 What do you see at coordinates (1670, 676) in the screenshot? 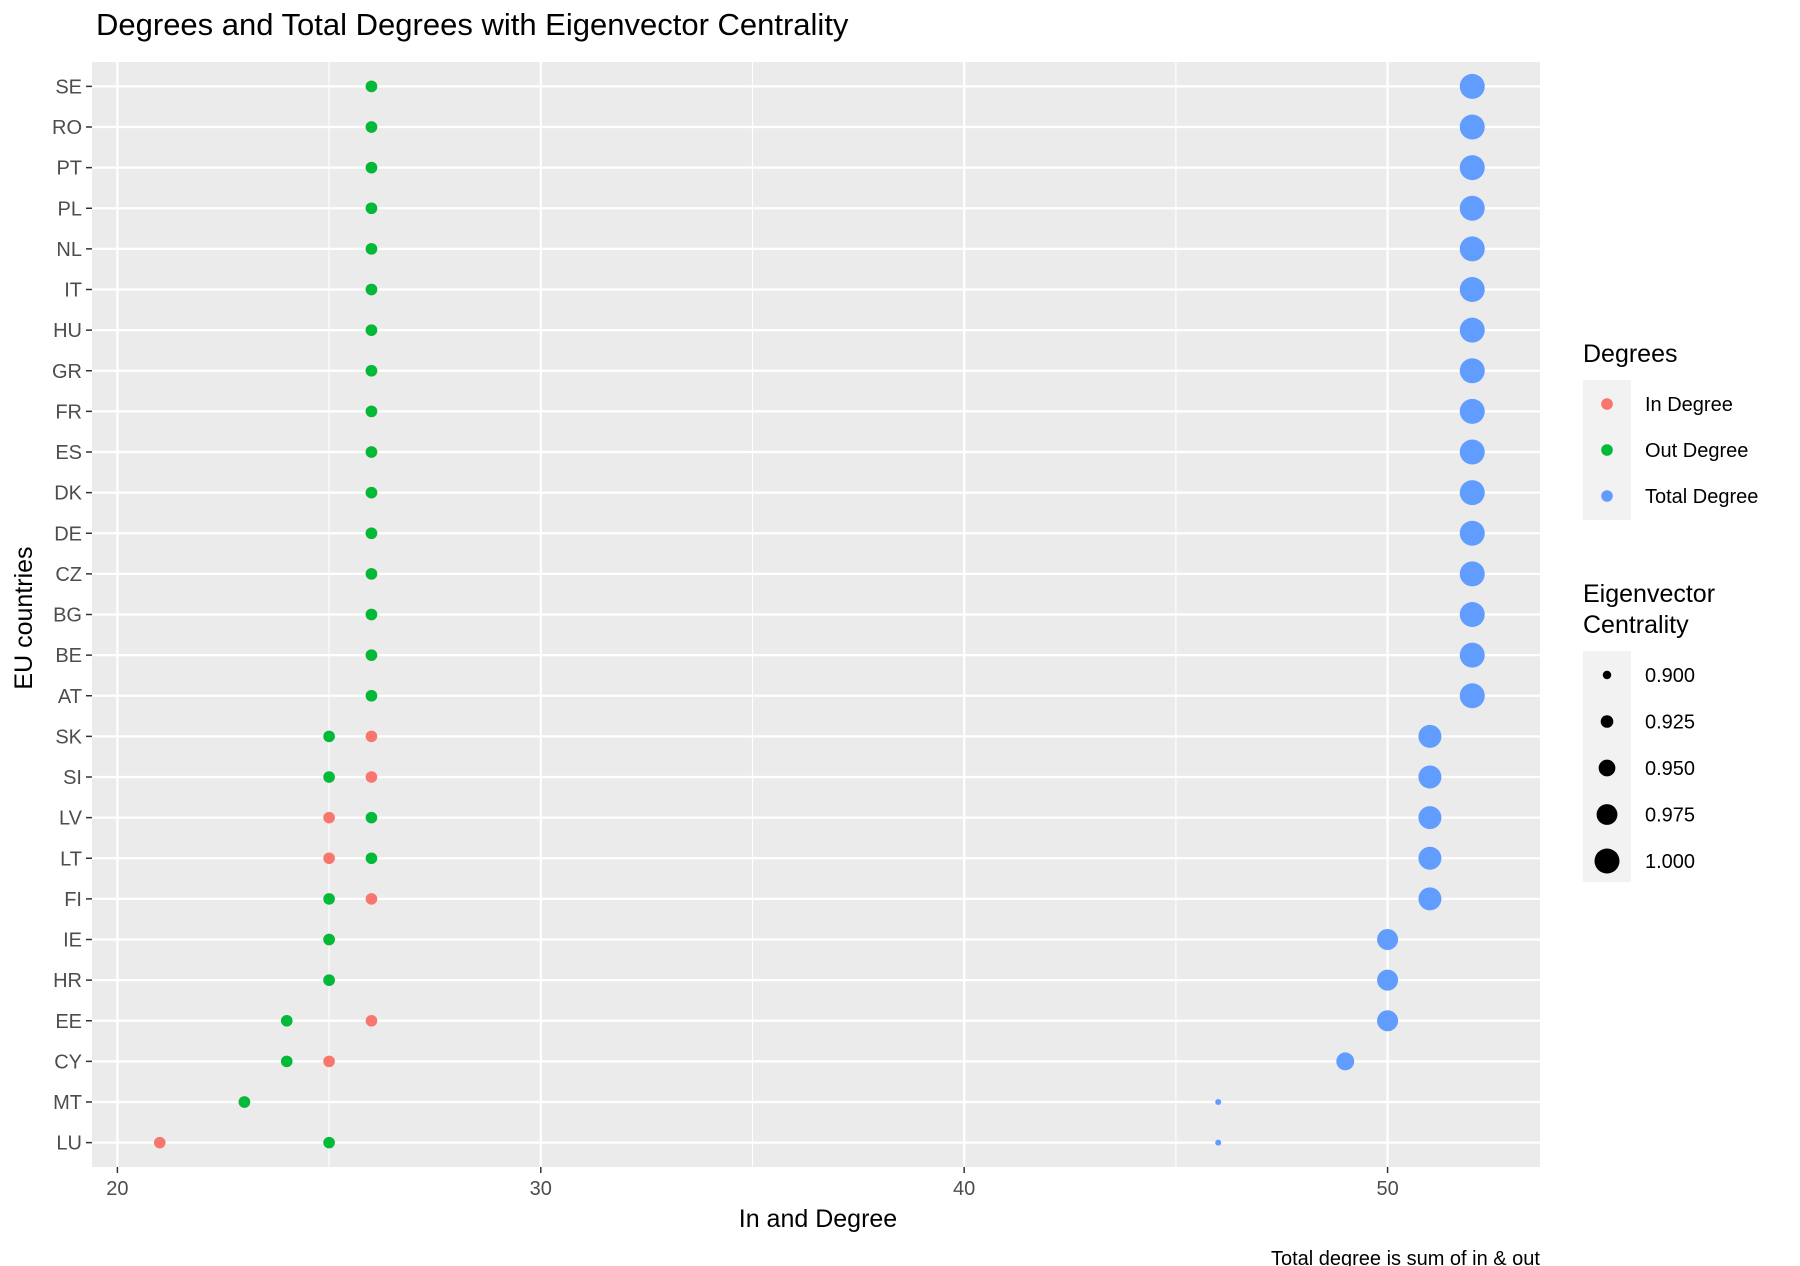
I see `legend-size-label-0: 0.900` at bounding box center [1670, 676].